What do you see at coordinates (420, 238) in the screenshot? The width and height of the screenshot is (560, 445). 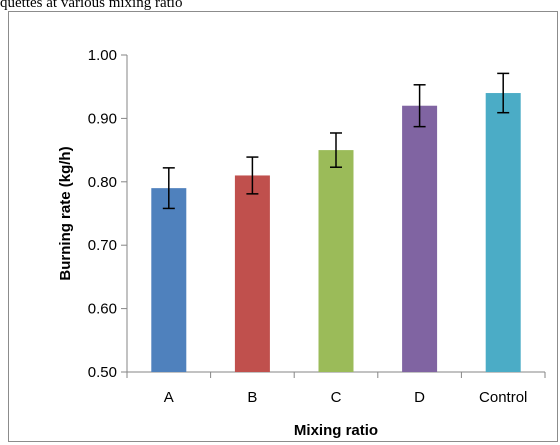 I see `bar-d` at bounding box center [420, 238].